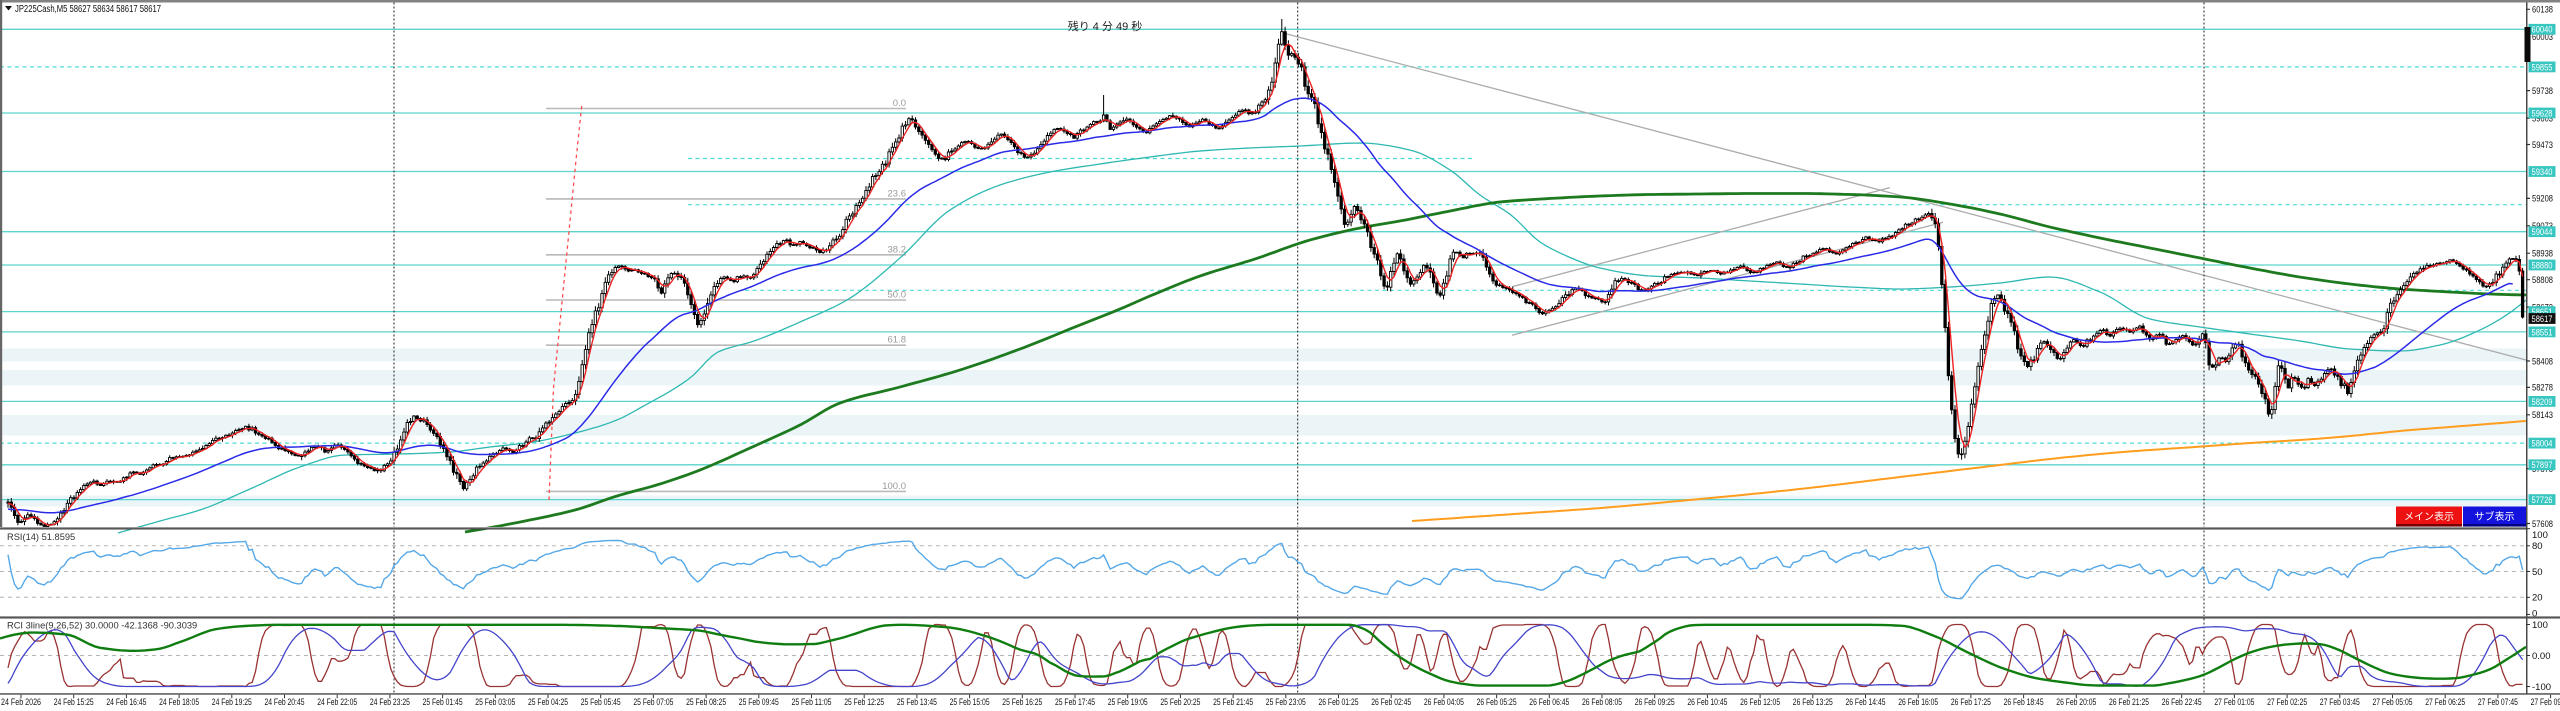 Image resolution: width=2560 pixels, height=711 pixels. I want to click on svg-text: 27 Feb 06:25, so click(2445, 702).